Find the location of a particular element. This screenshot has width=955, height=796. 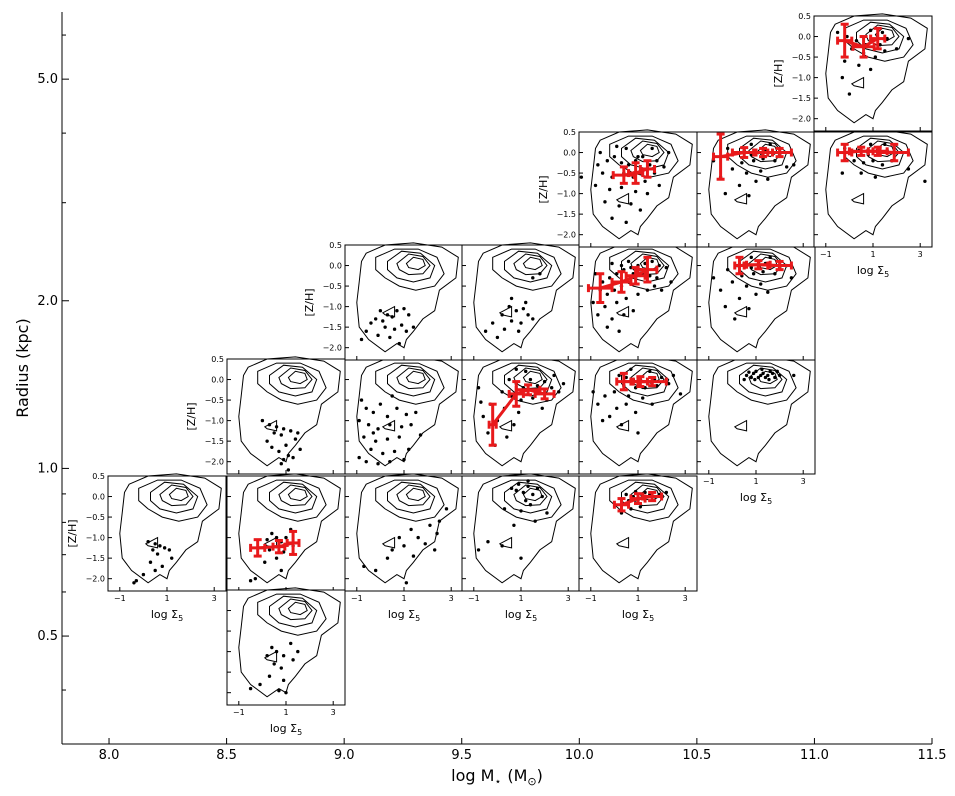

main-y-tick-label: 5.0 is located at coordinates (47, 79).